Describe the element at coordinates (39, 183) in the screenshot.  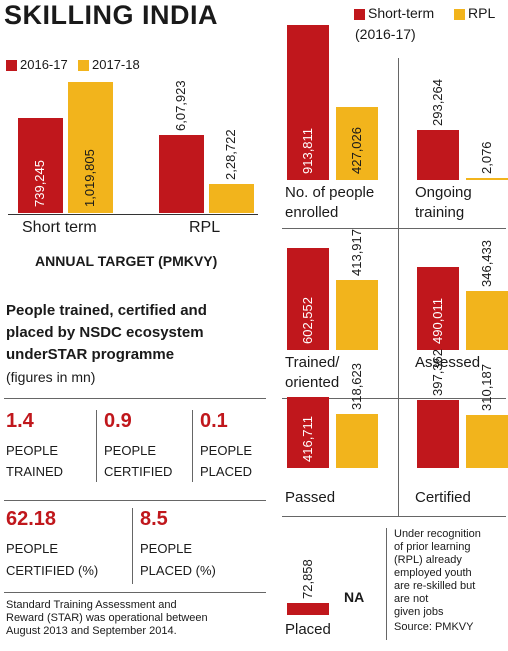
I see `bar-label-2016-17-0: 739,245` at that location.